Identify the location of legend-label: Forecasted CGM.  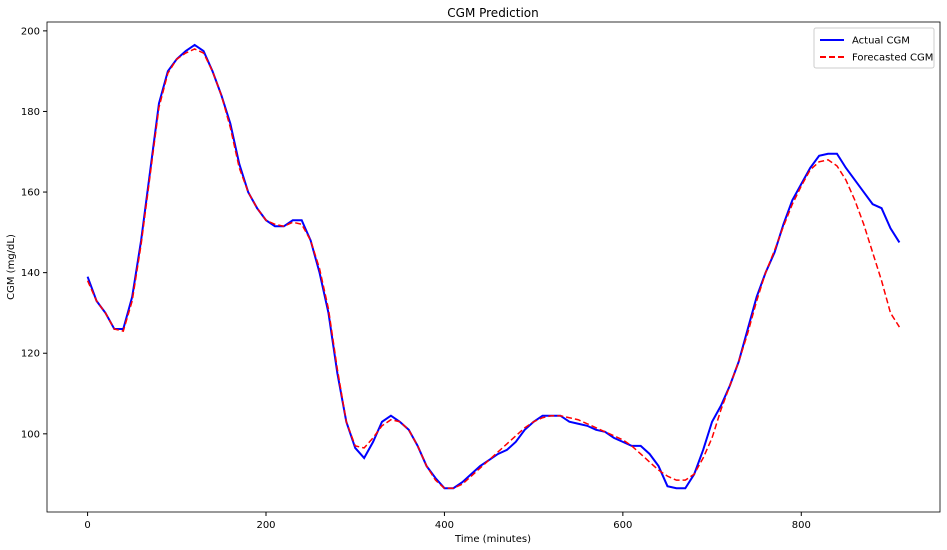
(892, 58).